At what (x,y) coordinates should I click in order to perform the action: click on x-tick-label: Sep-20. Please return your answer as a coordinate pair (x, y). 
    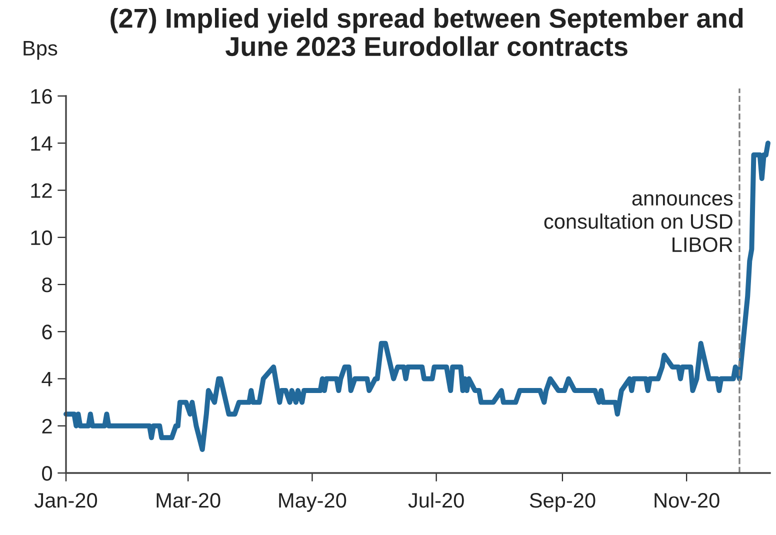
    Looking at the image, I should click on (563, 502).